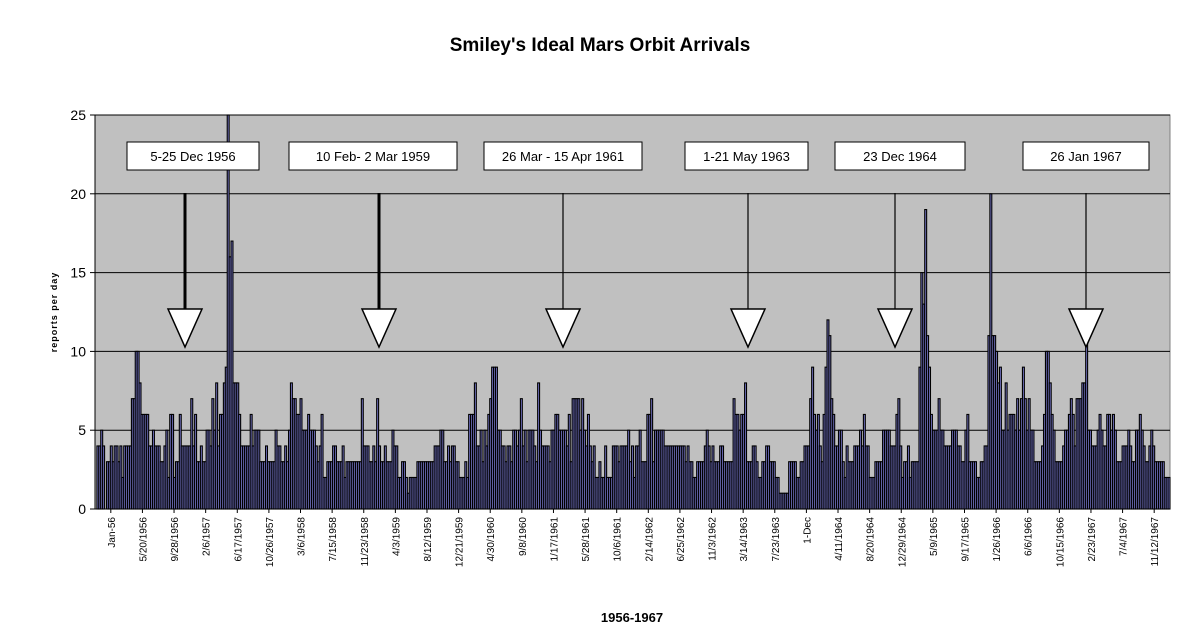 The height and width of the screenshot is (630, 1200). I want to click on annotation-label: 1-21 May 1963, so click(746, 156).